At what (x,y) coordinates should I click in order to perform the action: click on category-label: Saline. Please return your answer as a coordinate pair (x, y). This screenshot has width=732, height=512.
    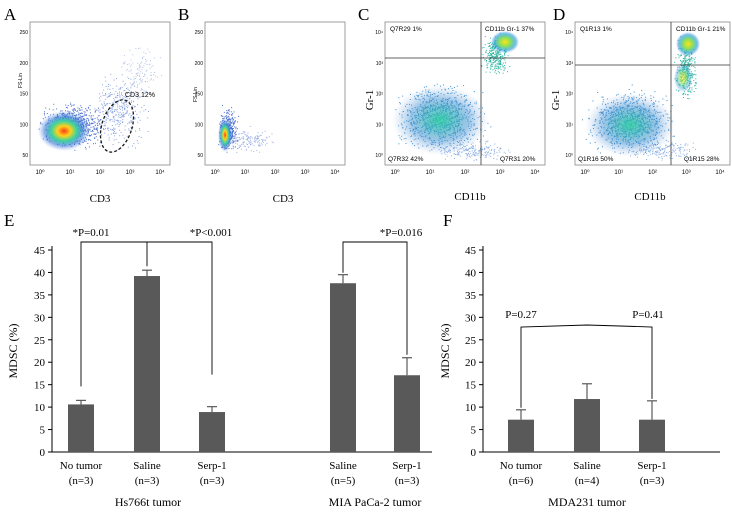
    Looking at the image, I should click on (343, 466).